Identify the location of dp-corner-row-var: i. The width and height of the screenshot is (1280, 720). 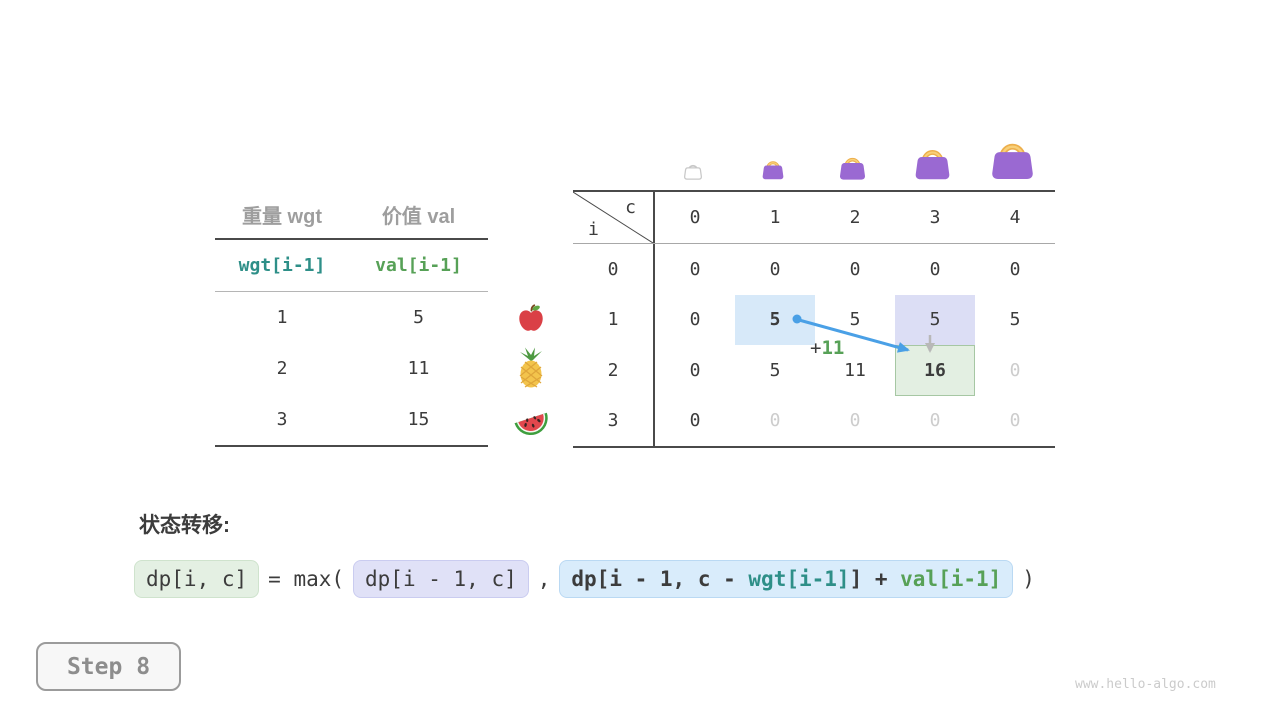
(593, 229).